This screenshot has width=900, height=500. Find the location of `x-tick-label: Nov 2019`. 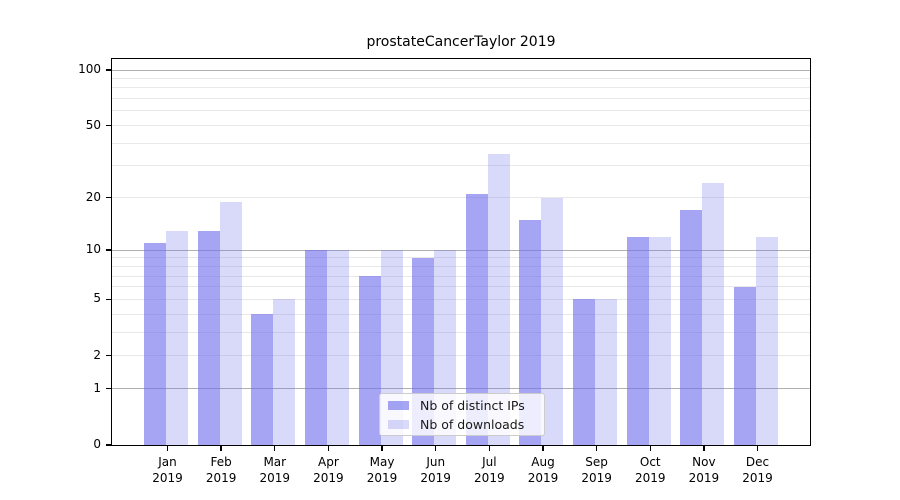

x-tick-label: Nov 2019 is located at coordinates (704, 470).